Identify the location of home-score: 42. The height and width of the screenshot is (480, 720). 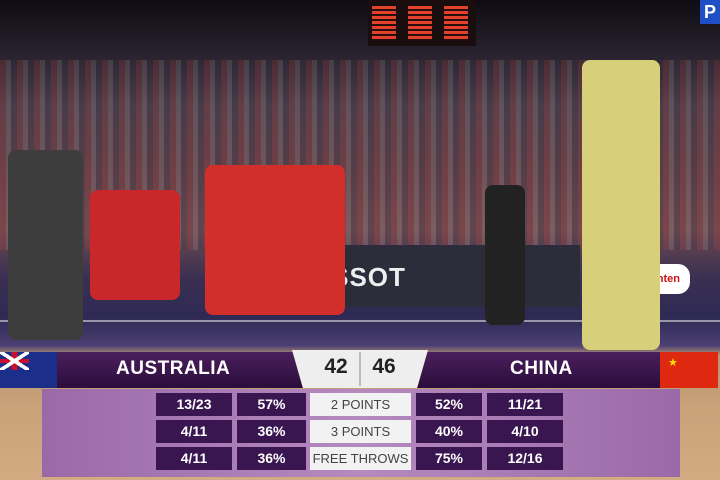
(336, 366).